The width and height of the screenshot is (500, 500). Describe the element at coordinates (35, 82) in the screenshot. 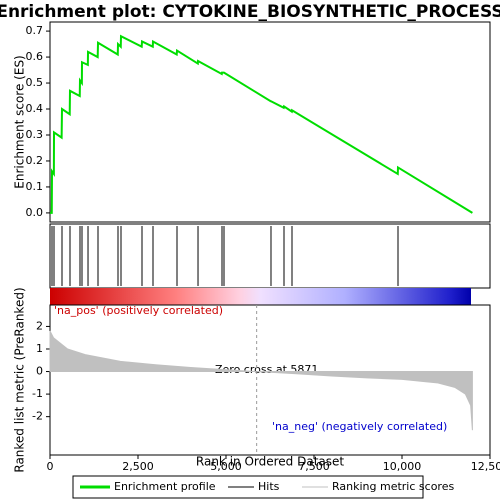

I see `y-tick-label: 0.5` at that location.